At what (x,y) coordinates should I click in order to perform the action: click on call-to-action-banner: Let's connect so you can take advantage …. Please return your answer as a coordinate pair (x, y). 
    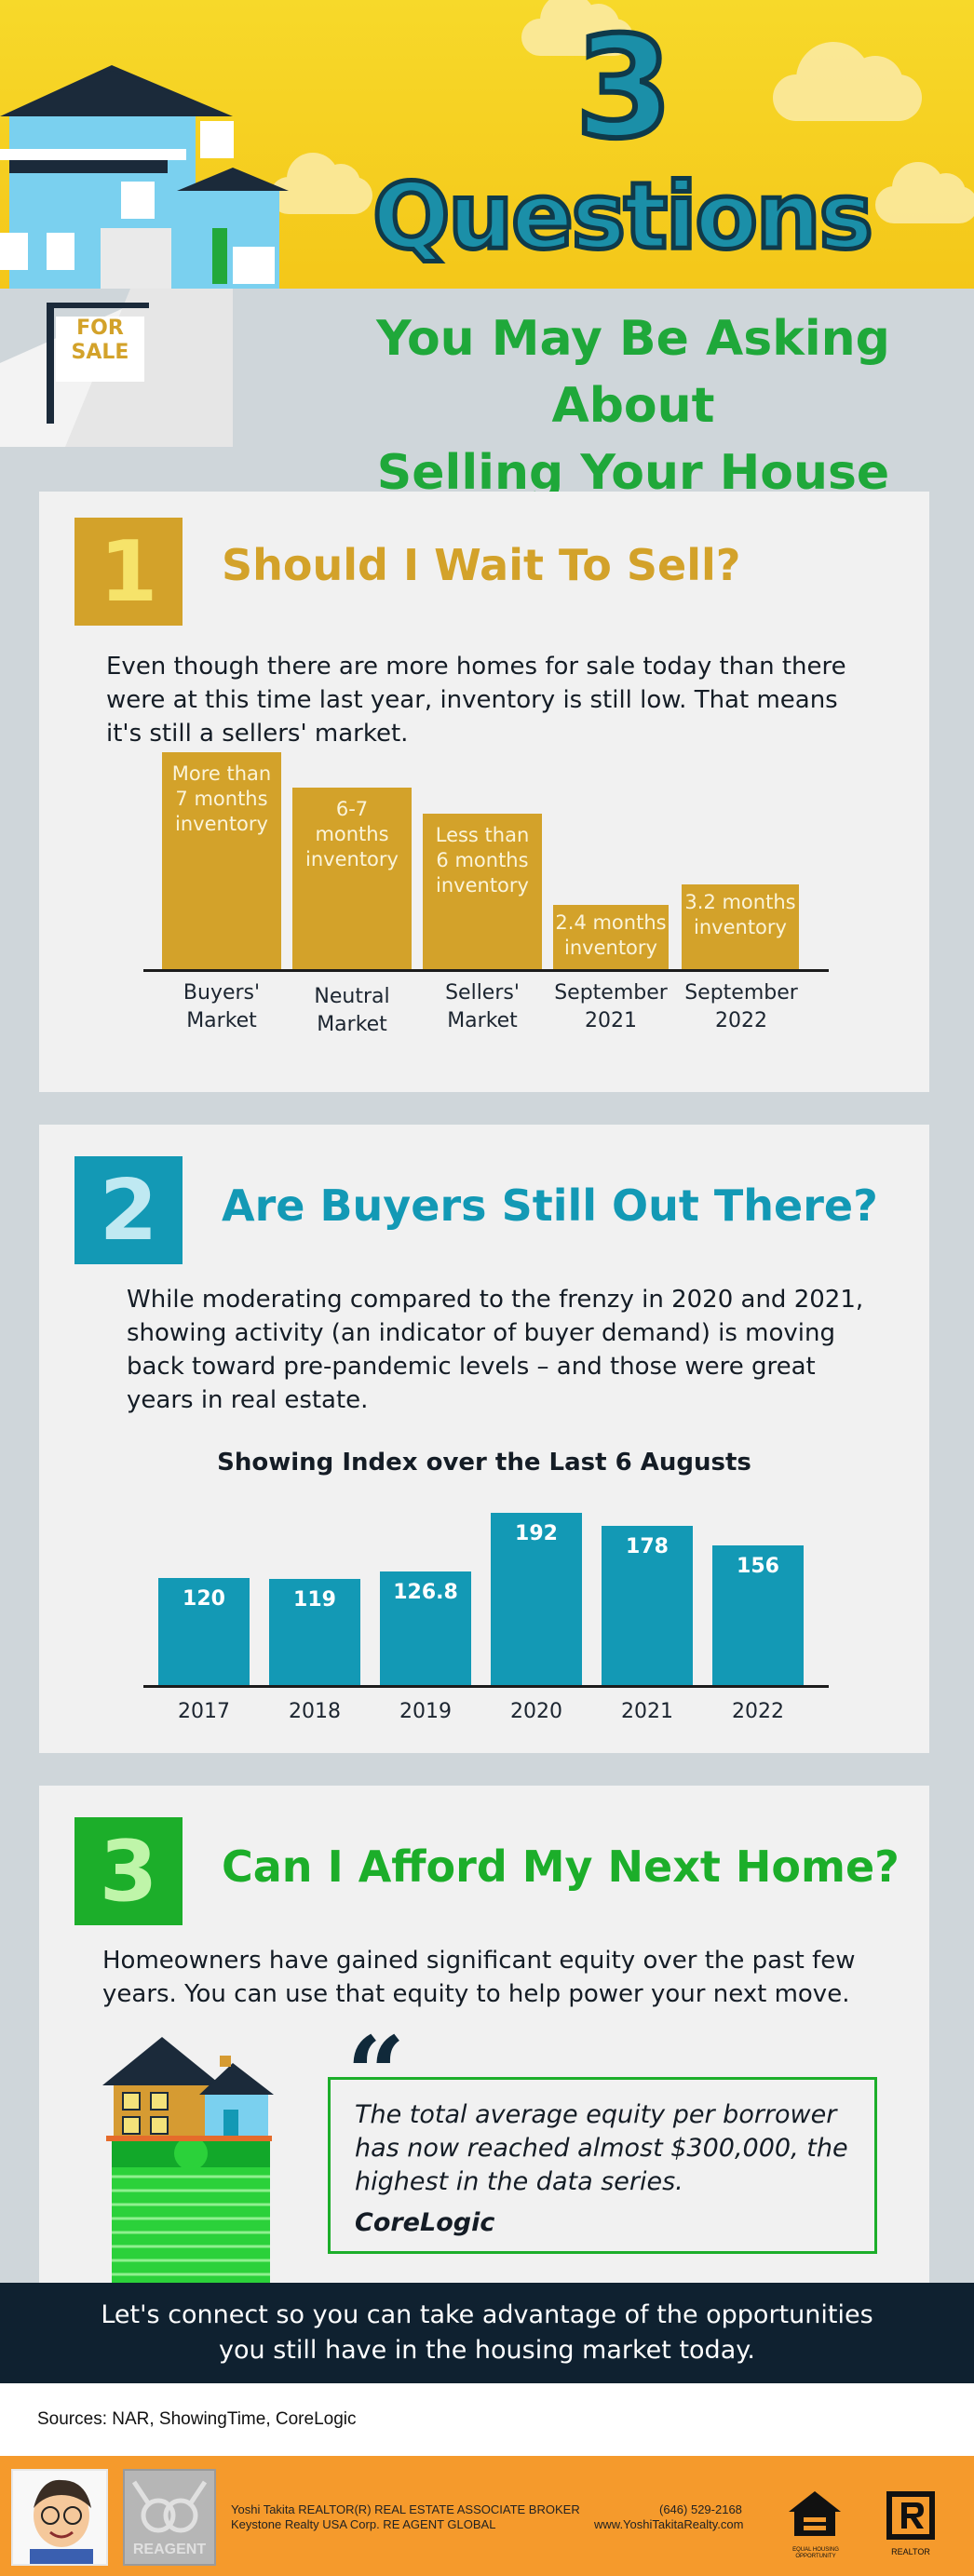
    Looking at the image, I should click on (487, 2333).